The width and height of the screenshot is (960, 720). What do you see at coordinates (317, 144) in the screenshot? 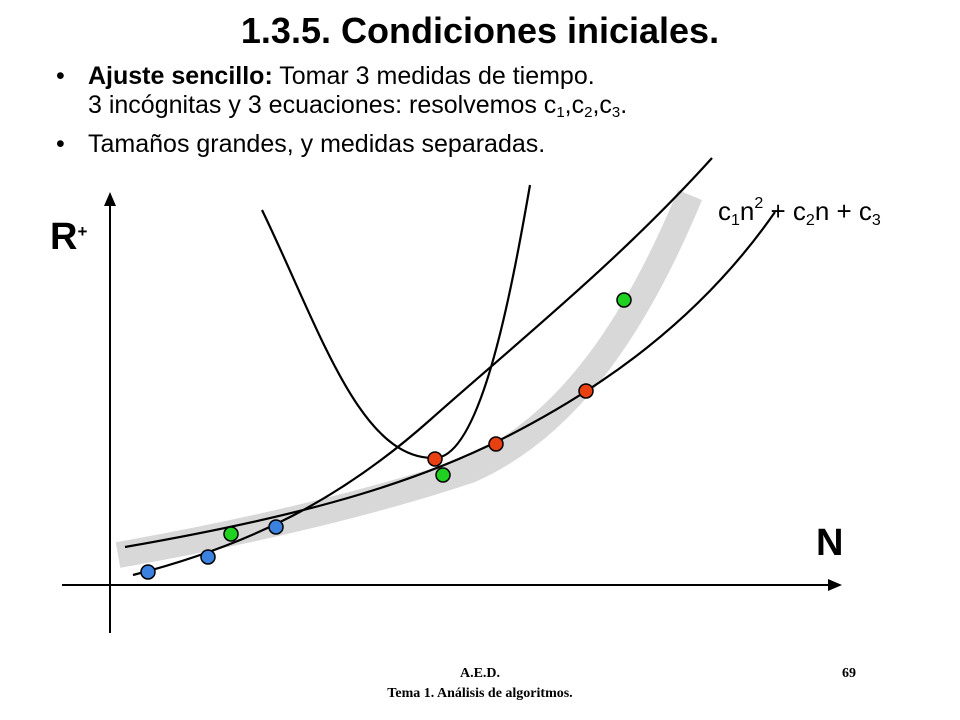
I see `bullet-tamanos-text: Tamaños grandes, y medidas separadas.` at bounding box center [317, 144].